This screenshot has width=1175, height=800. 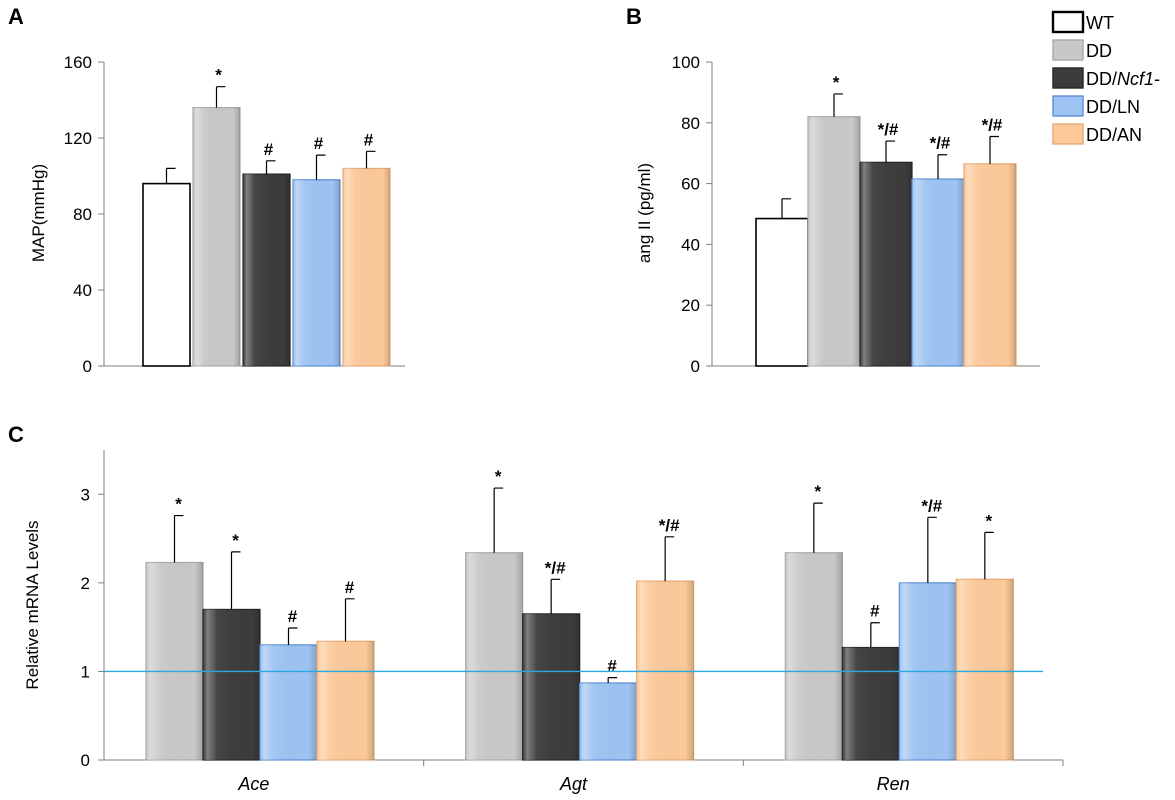 I want to click on y-tick-label-a: 120, so click(x=78, y=138).